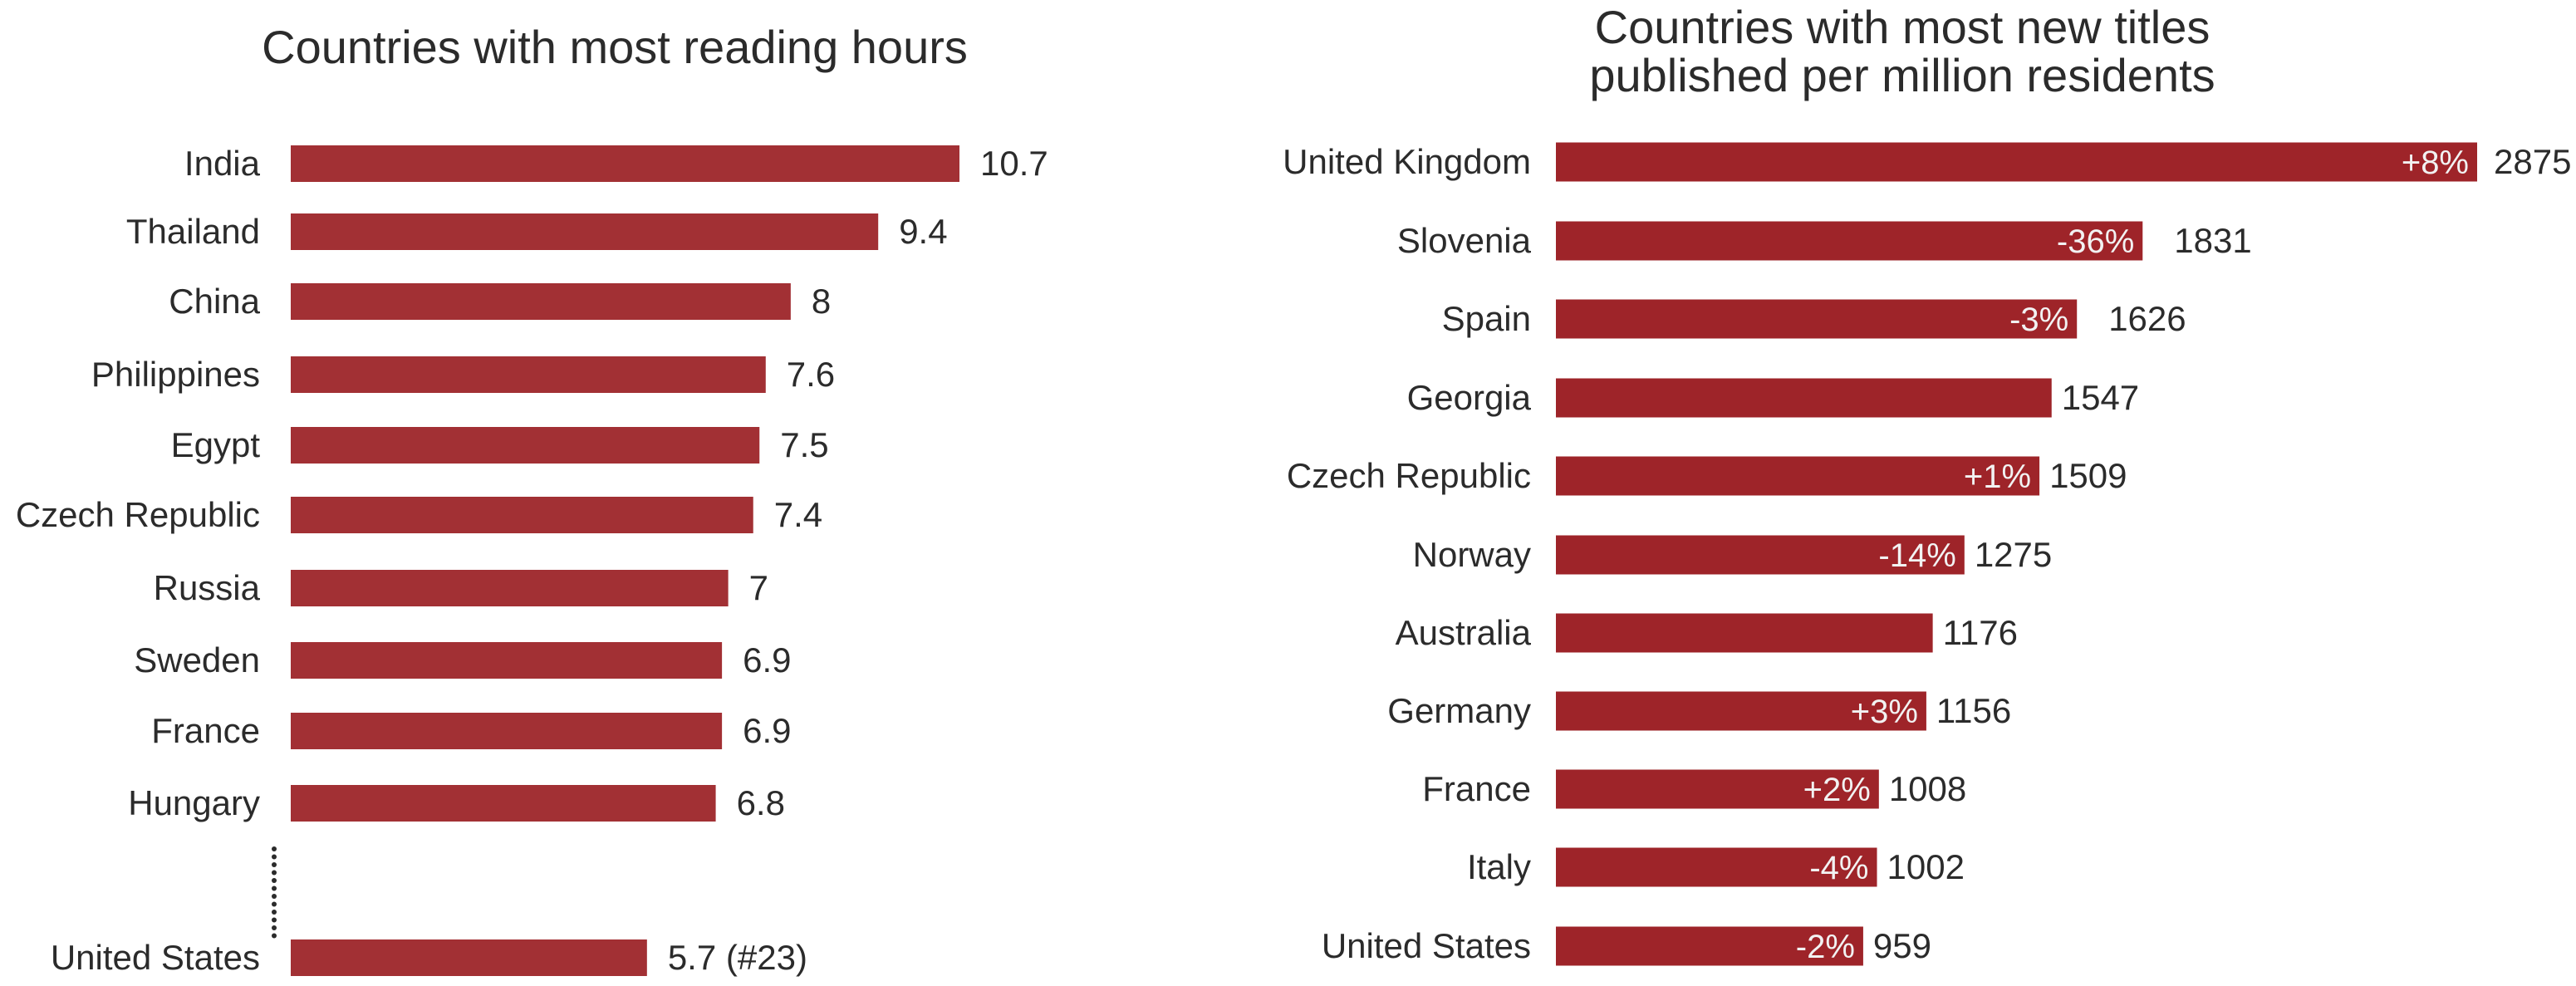  Describe the element at coordinates (155, 958) in the screenshot. I see `left-category-label: United States` at that location.